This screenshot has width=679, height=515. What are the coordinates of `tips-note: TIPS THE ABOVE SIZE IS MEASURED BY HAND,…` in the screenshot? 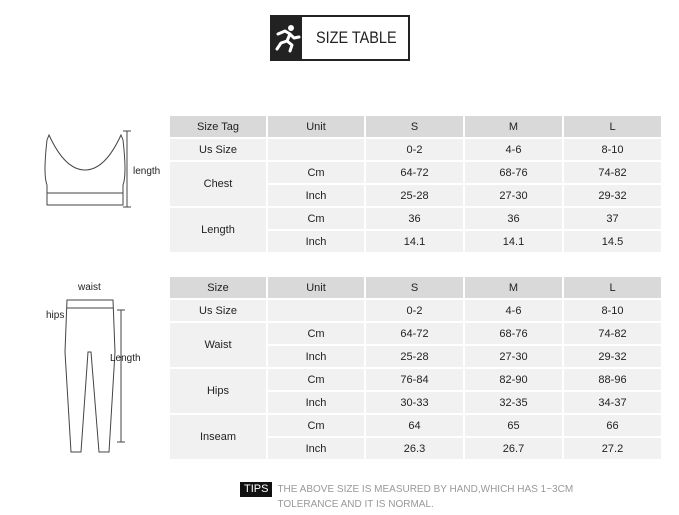 It's located at (406, 497).